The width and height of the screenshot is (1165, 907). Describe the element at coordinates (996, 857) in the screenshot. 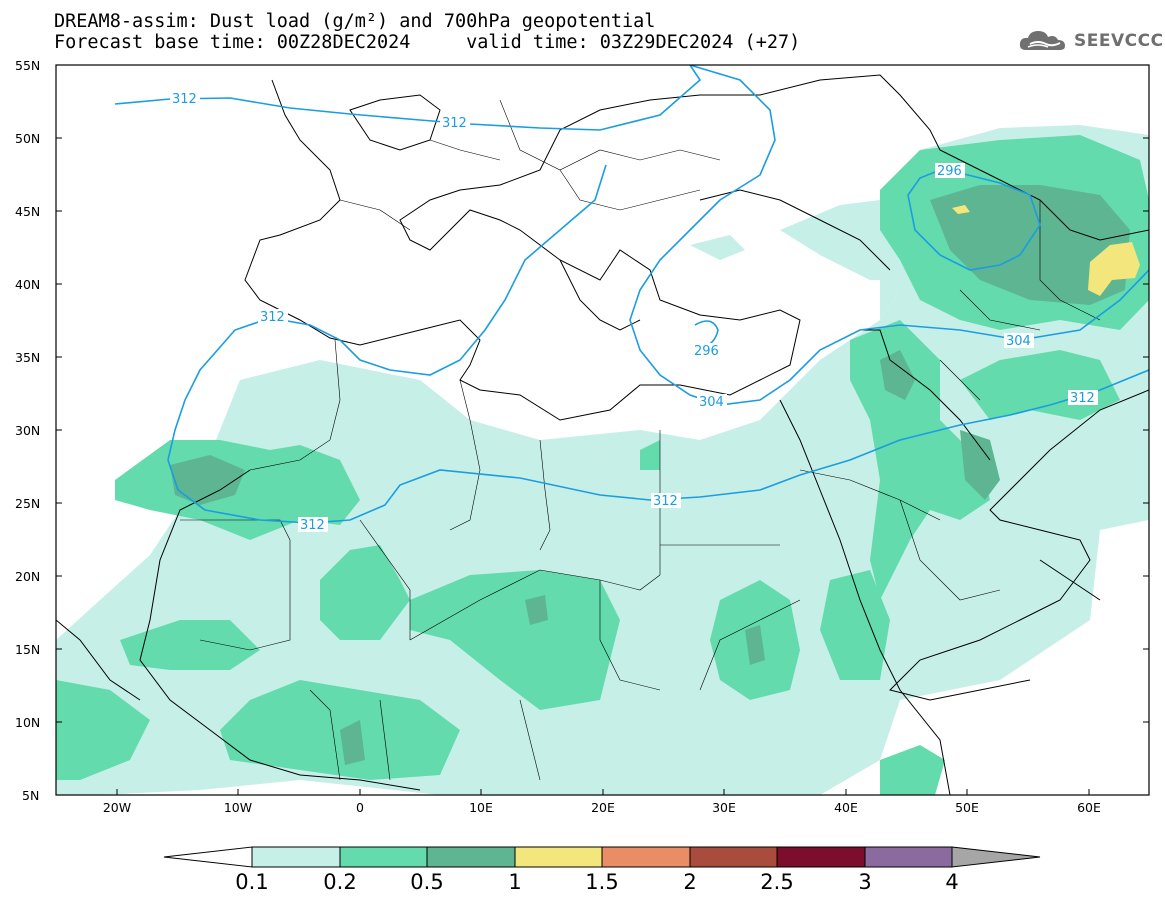

I see `colorbar-high-arrow` at that location.